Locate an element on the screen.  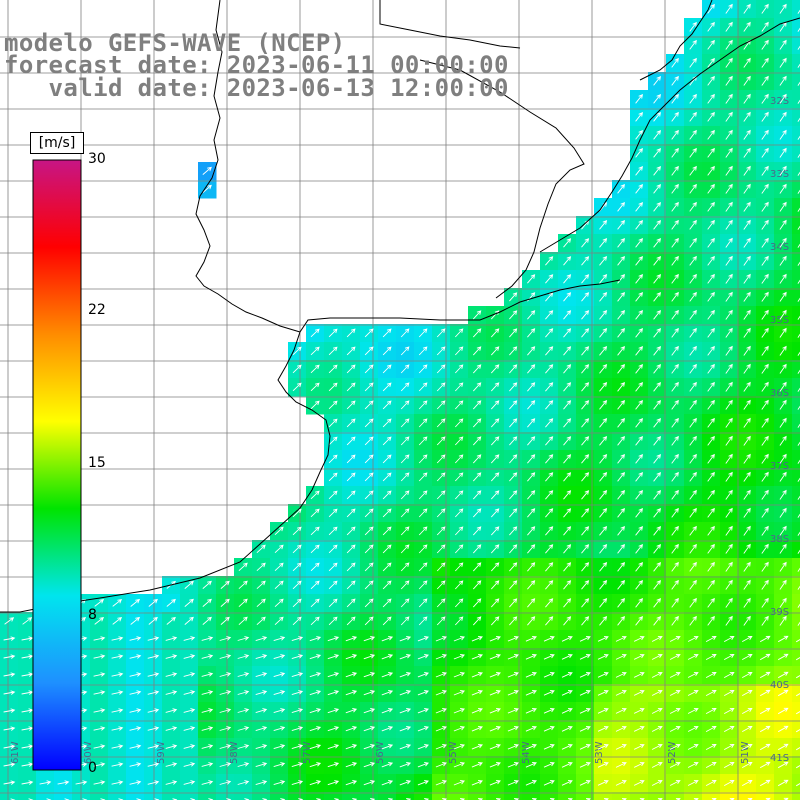
lon-label: 57W is located at coordinates (307, 752).